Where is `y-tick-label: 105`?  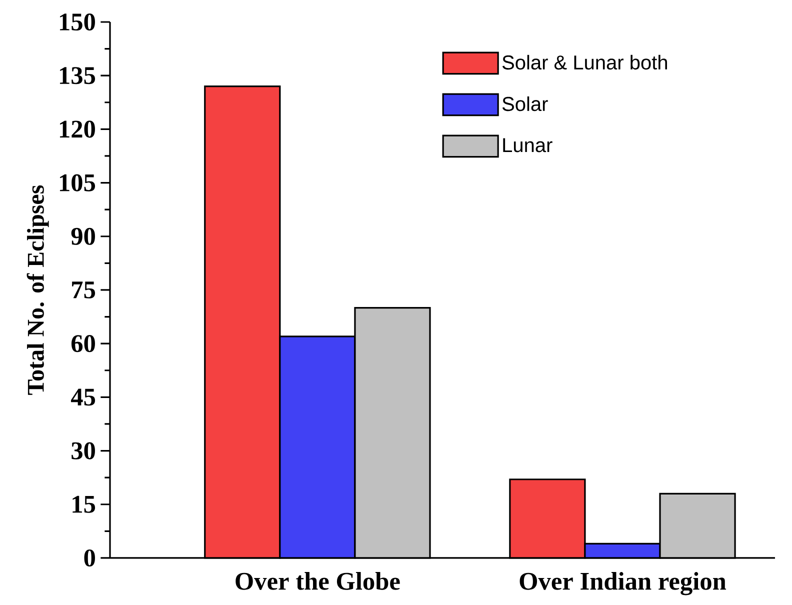 y-tick-label: 105 is located at coordinates (78, 183).